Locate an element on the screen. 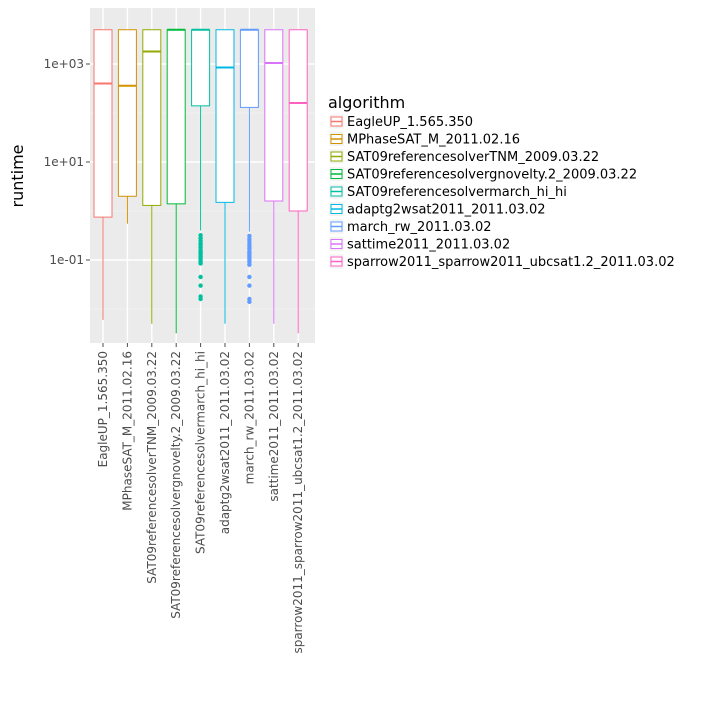 This screenshot has height=720, width=720. legend-label: sattime2011_2011.03.02 is located at coordinates (428, 245).